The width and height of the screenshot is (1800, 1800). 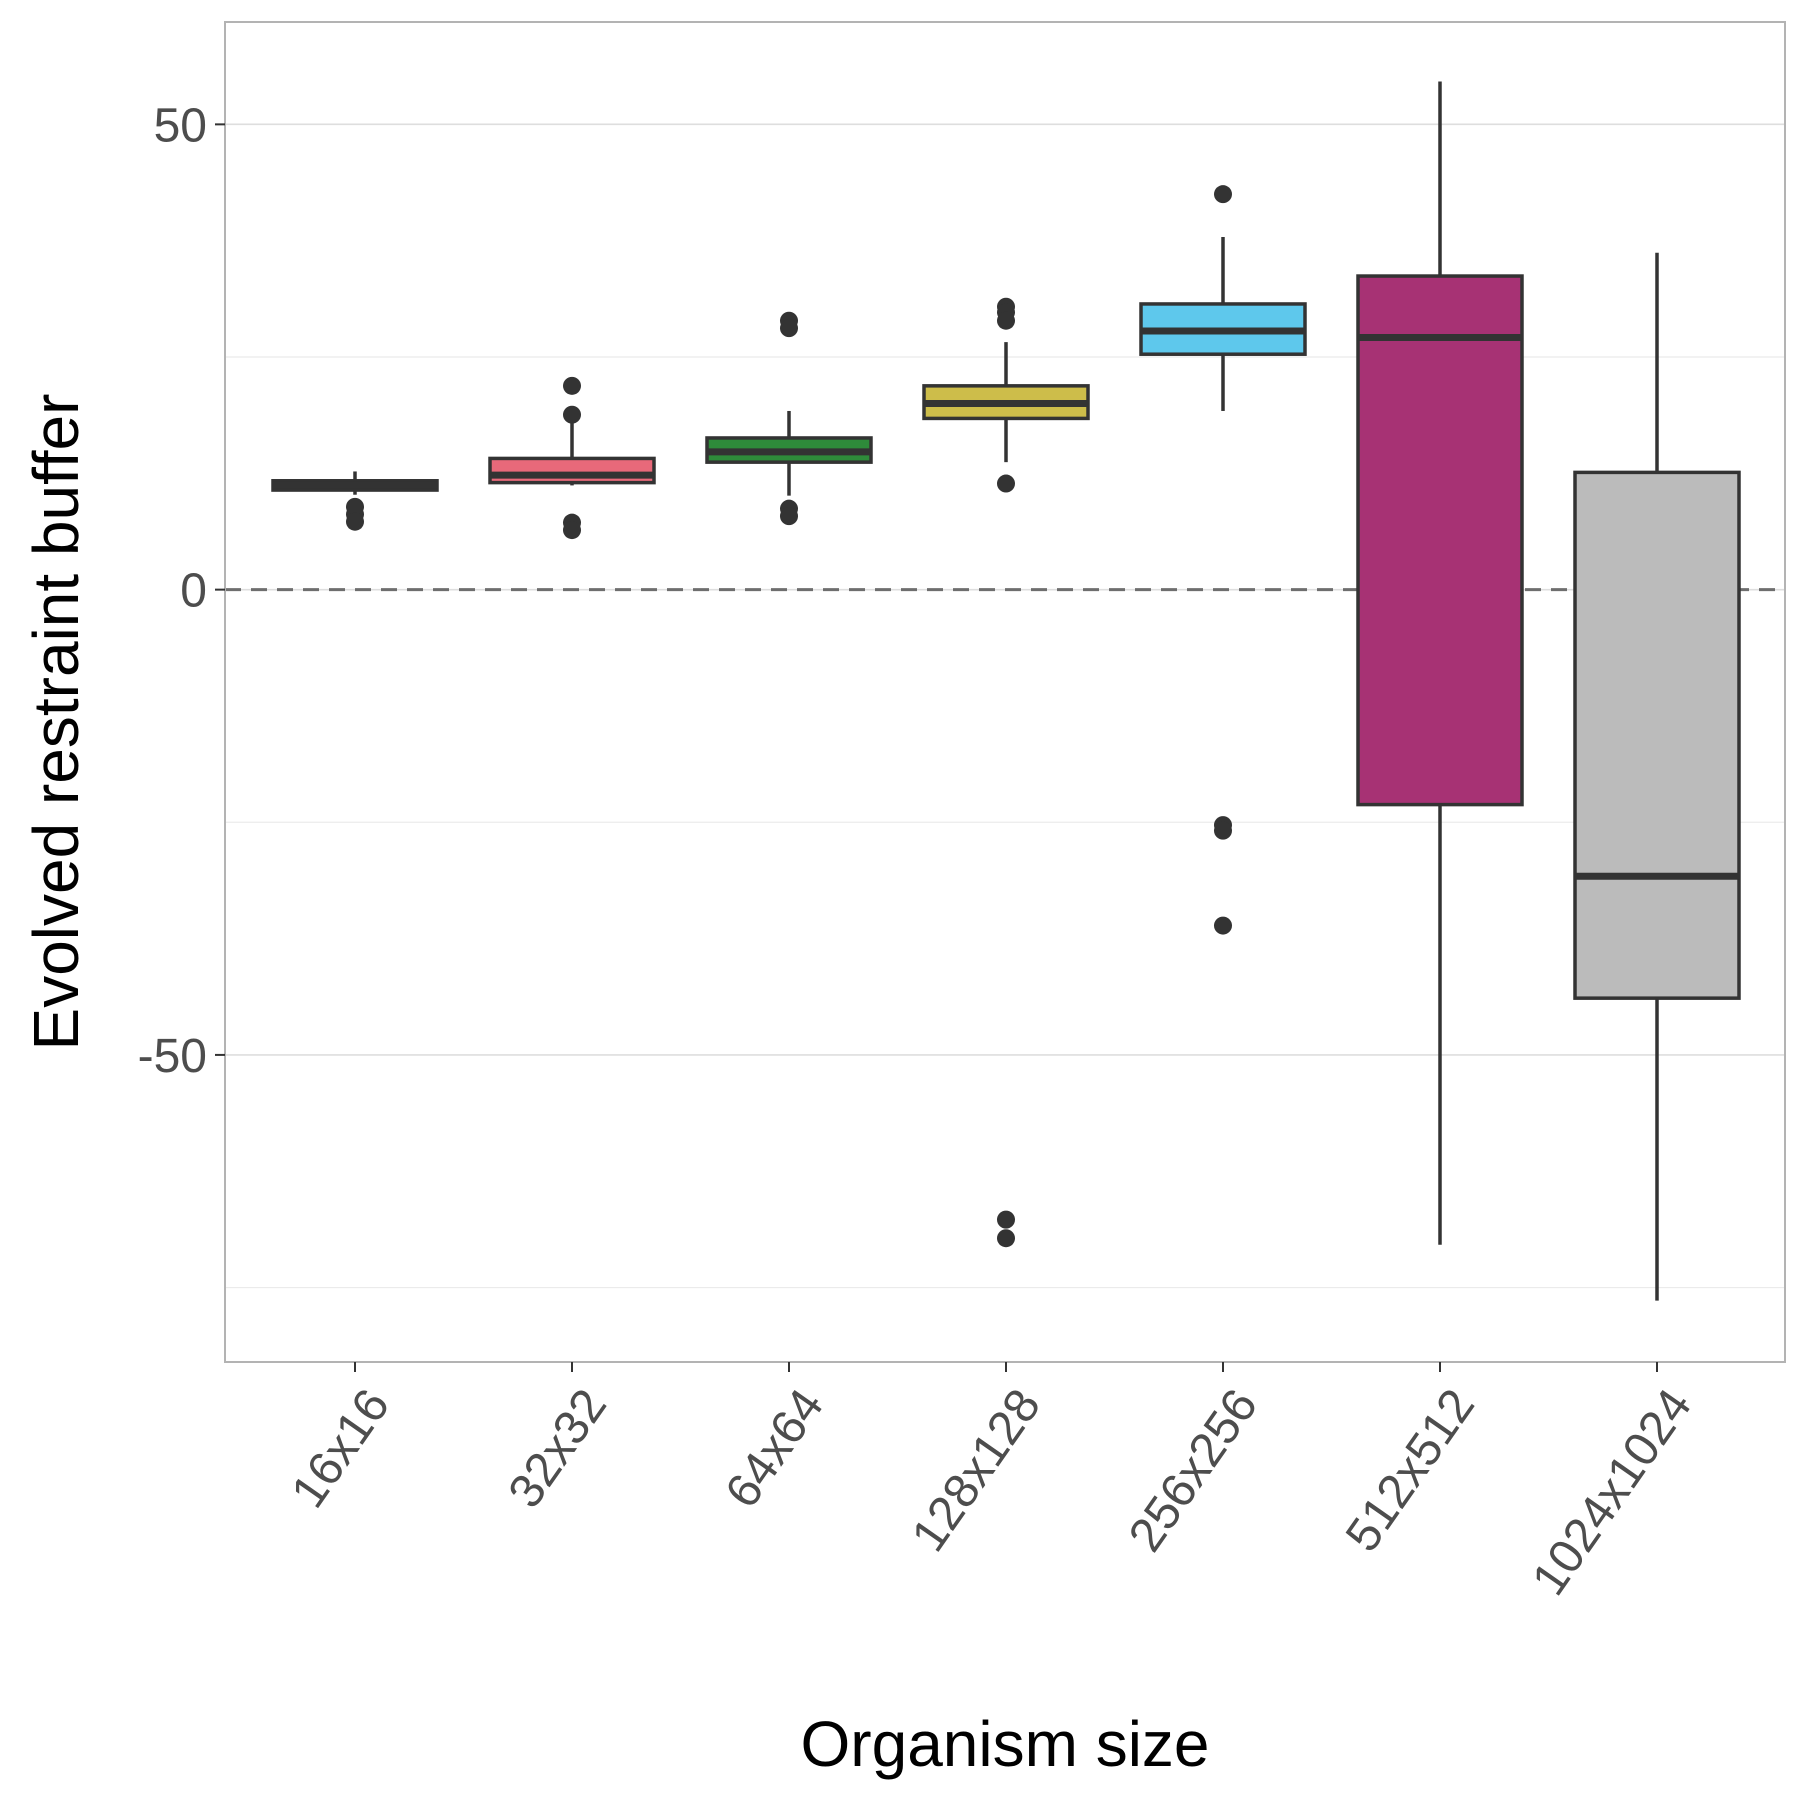 What do you see at coordinates (775, 1449) in the screenshot?
I see `x-tick-label: 64x64` at bounding box center [775, 1449].